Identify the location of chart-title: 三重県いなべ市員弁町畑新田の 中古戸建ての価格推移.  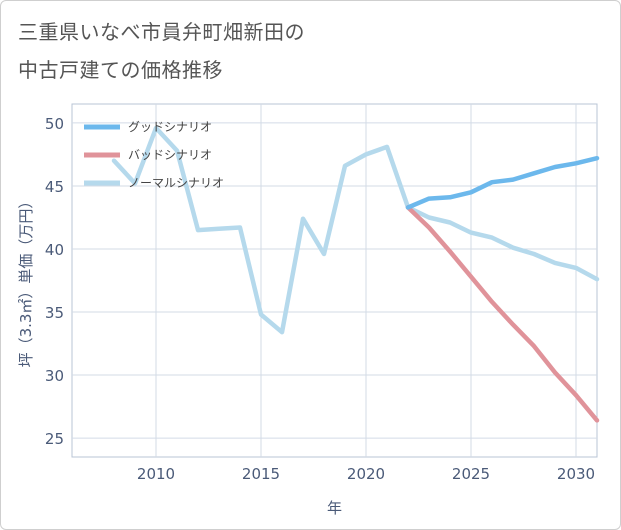
(161, 51).